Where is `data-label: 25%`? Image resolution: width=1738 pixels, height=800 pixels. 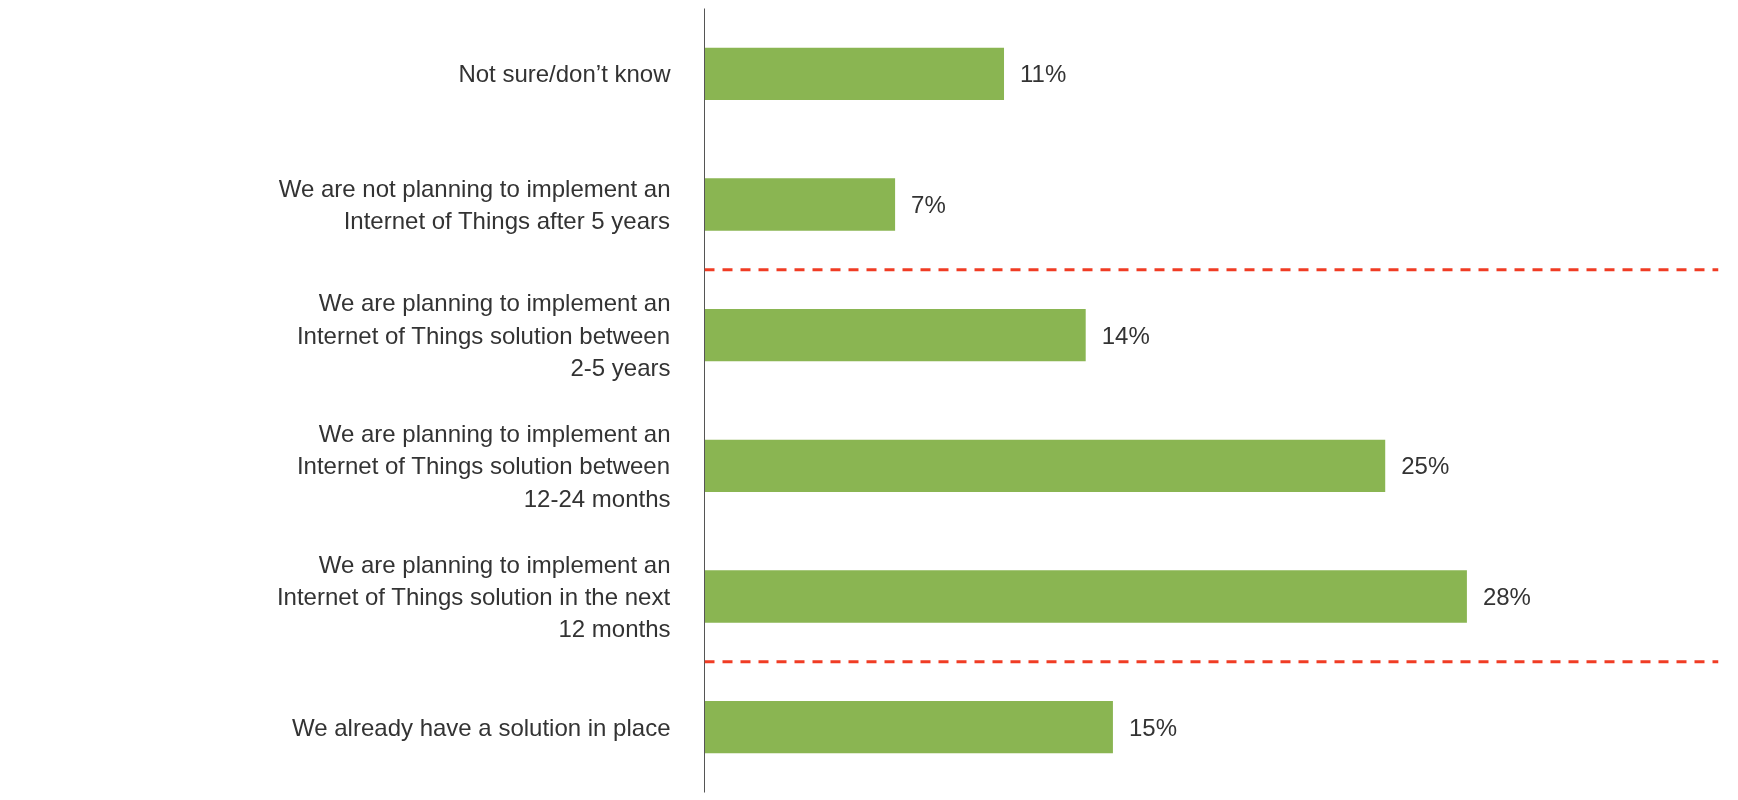
data-label: 25% is located at coordinates (1425, 466).